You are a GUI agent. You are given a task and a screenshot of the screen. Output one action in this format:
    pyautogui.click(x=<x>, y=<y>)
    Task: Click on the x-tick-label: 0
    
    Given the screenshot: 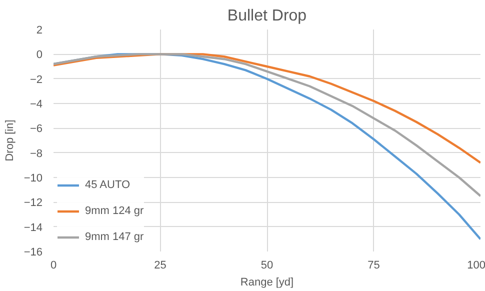 What is the action you would take?
    pyautogui.click(x=53, y=266)
    